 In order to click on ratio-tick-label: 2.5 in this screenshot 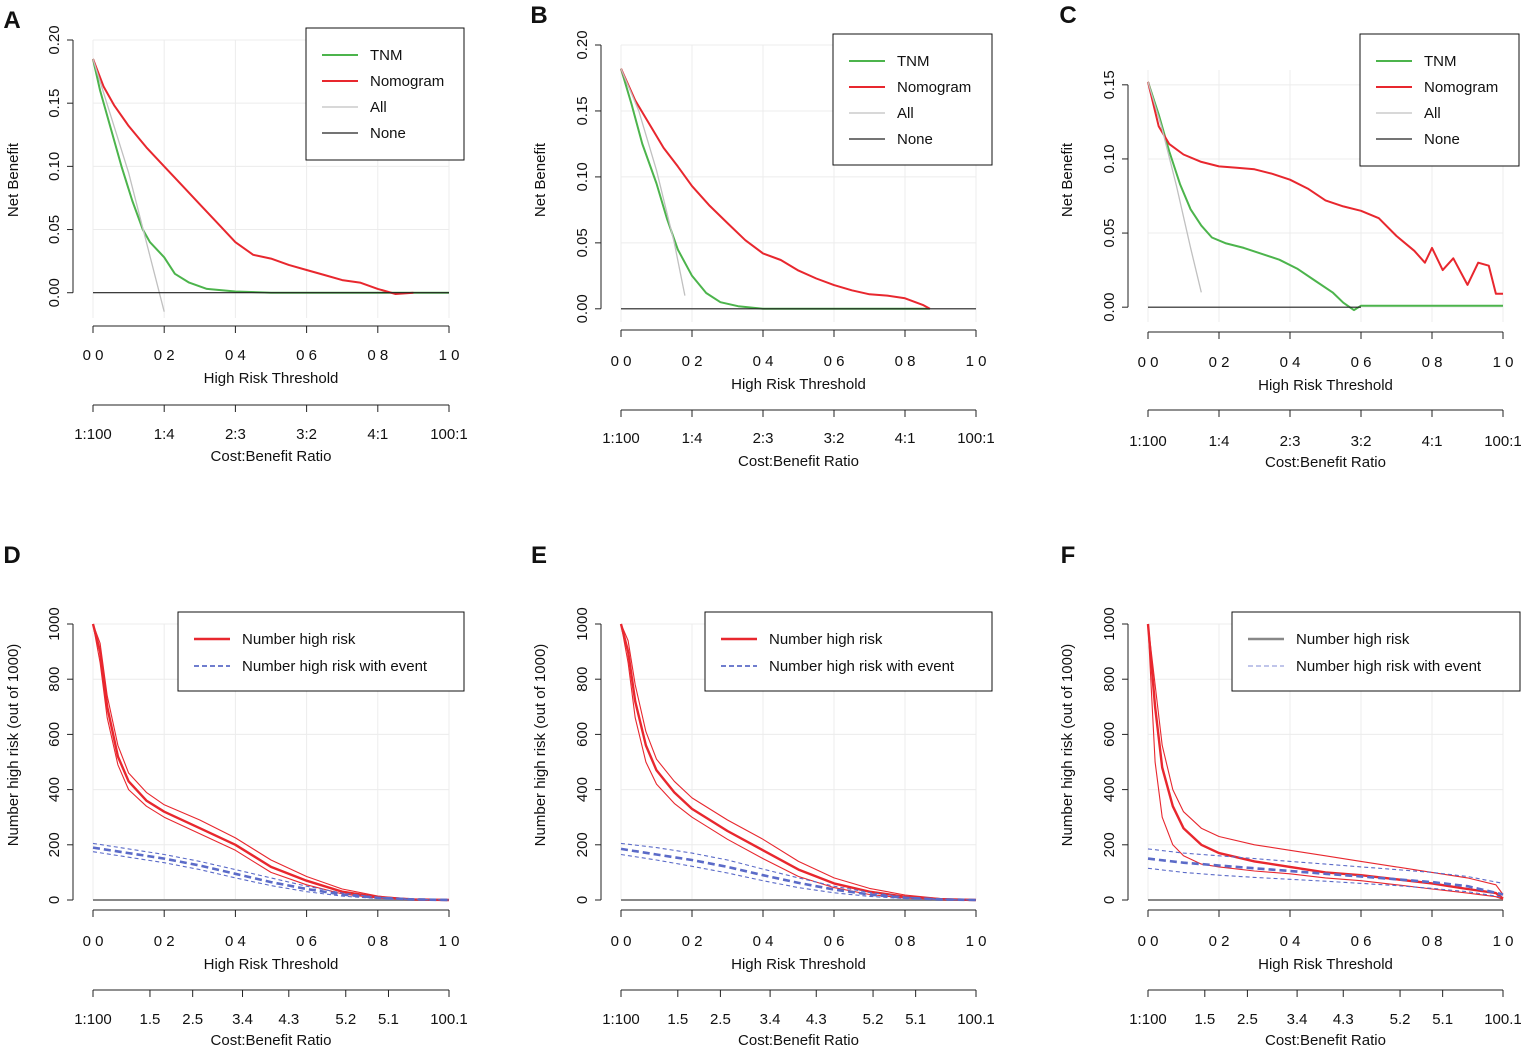, I will do `click(192, 1019)`.